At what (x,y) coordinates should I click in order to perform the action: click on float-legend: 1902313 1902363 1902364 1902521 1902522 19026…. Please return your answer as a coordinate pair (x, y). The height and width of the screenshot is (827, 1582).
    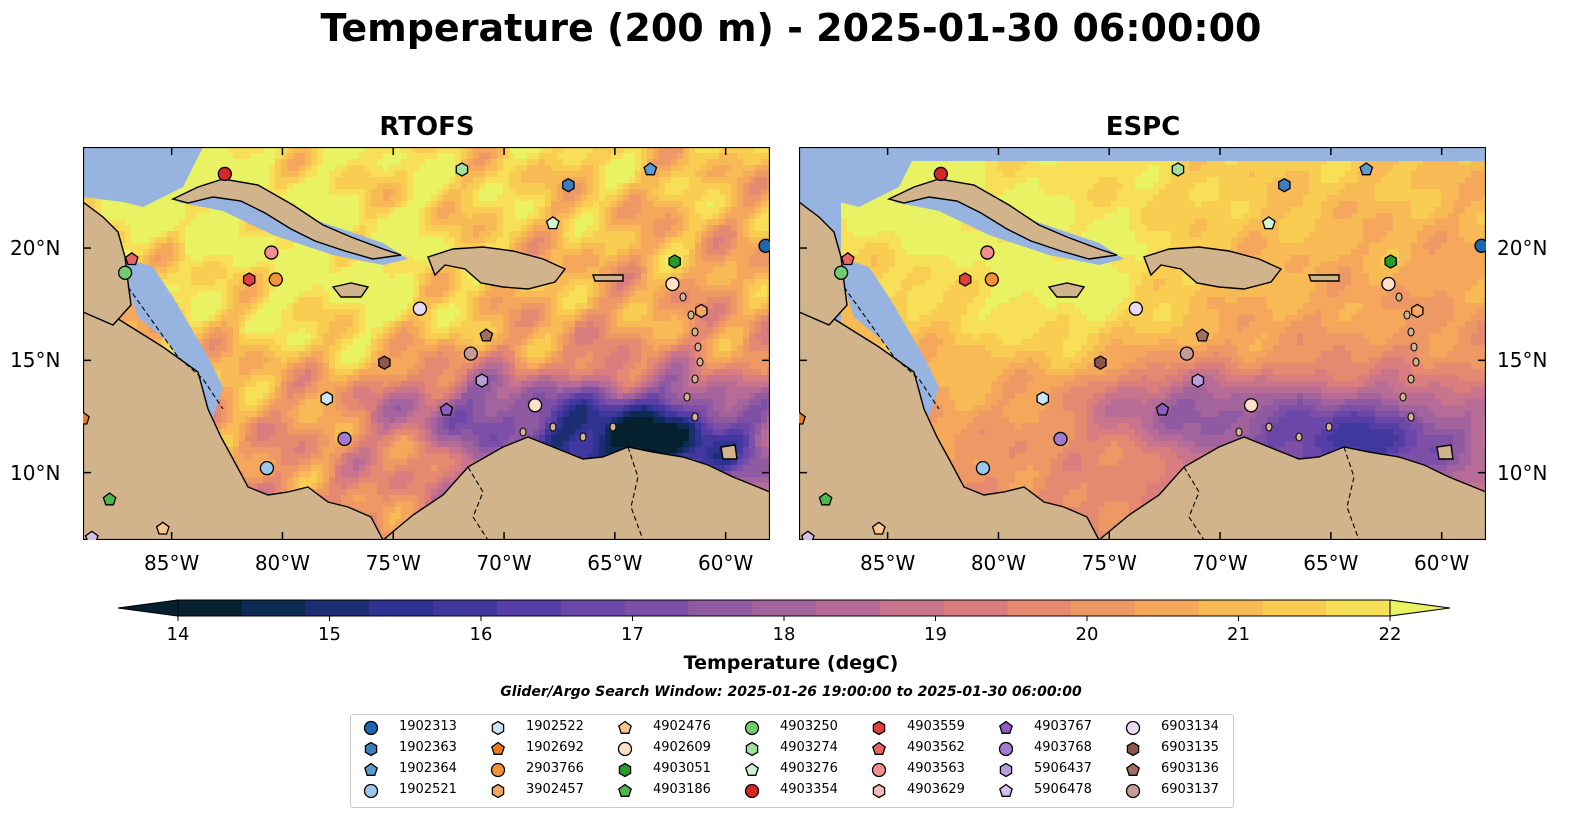
    Looking at the image, I should click on (792, 761).